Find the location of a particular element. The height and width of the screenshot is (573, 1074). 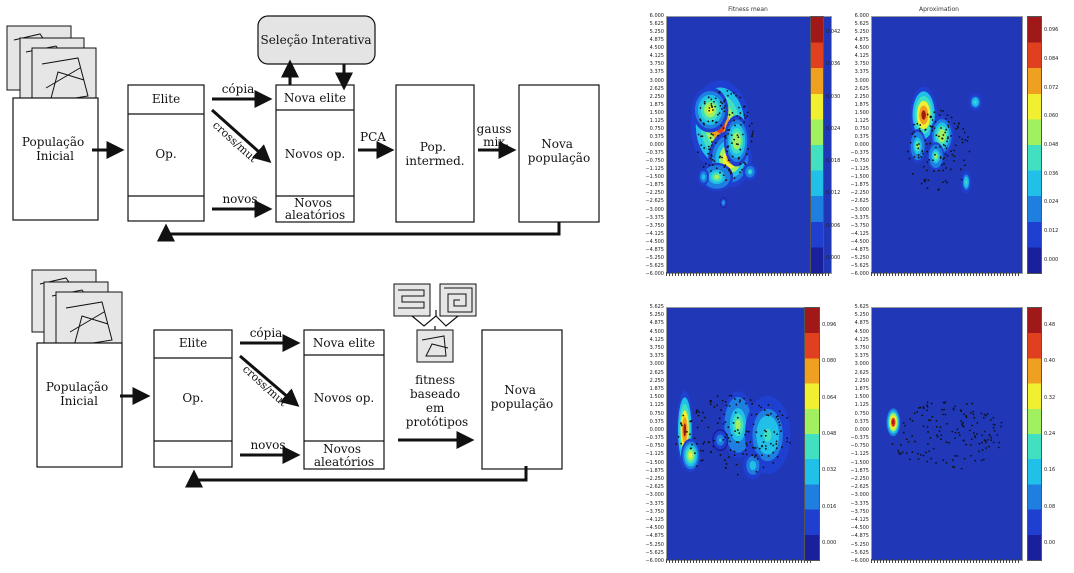

colorbar-tick-label: 0.060 is located at coordinates (1051, 116).